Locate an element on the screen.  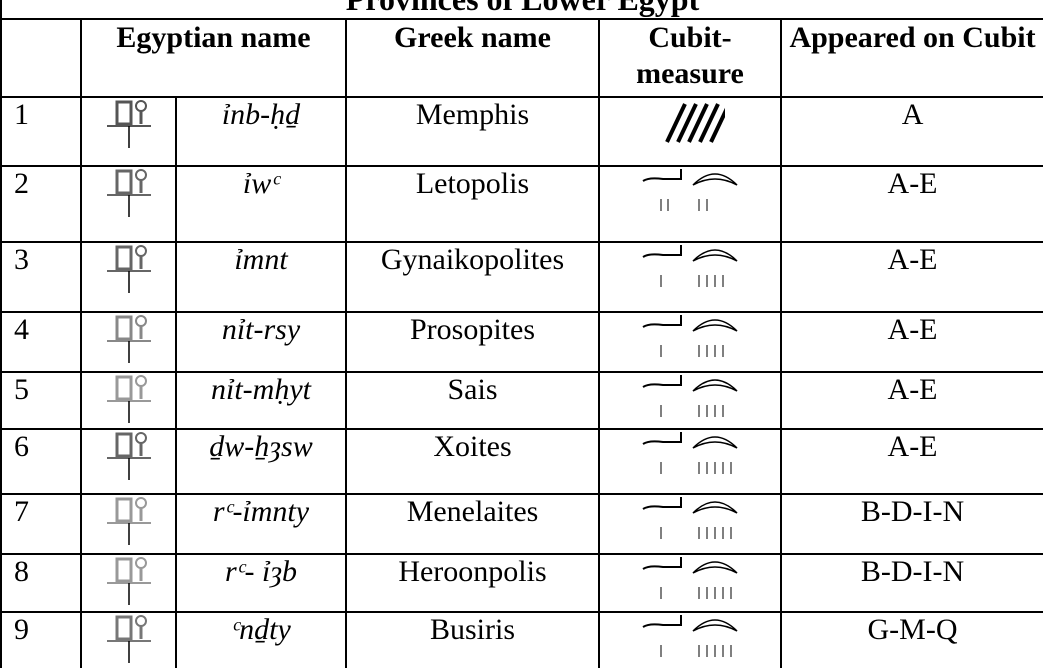
transliteration: ỉwᶜ is located at coordinates (261, 204).